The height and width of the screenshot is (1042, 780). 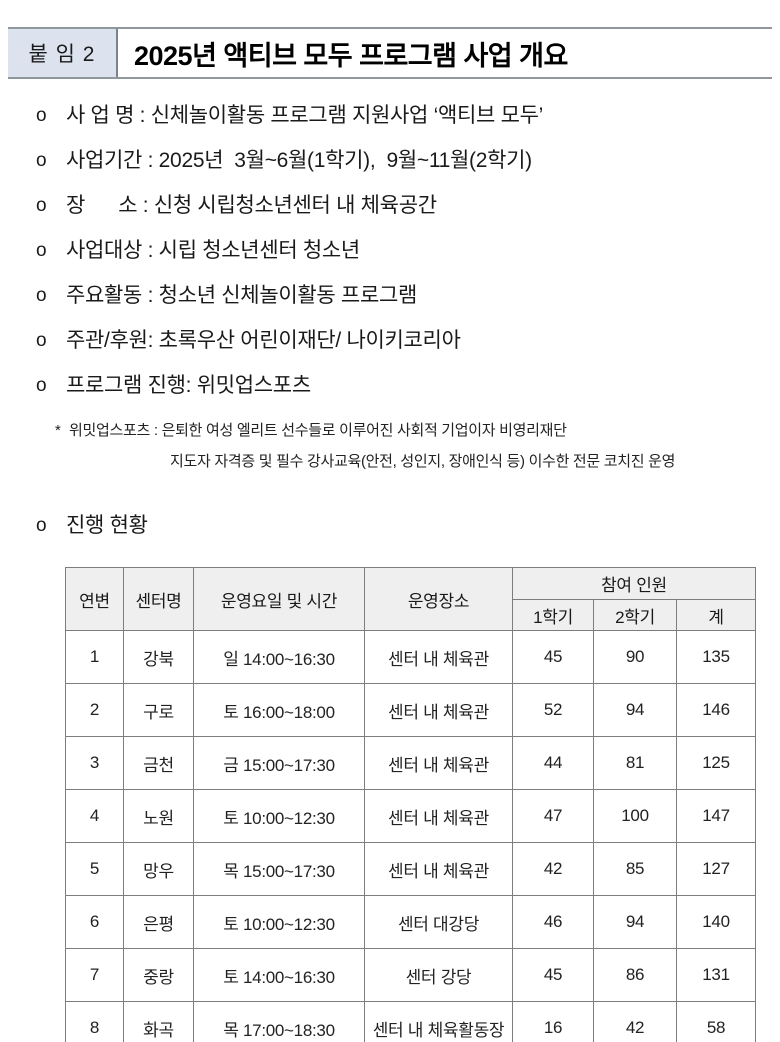 What do you see at coordinates (242, 295) in the screenshot?
I see `list-item-text: 주요활동 : 청소년 신체놀이활동 프로그램` at bounding box center [242, 295].